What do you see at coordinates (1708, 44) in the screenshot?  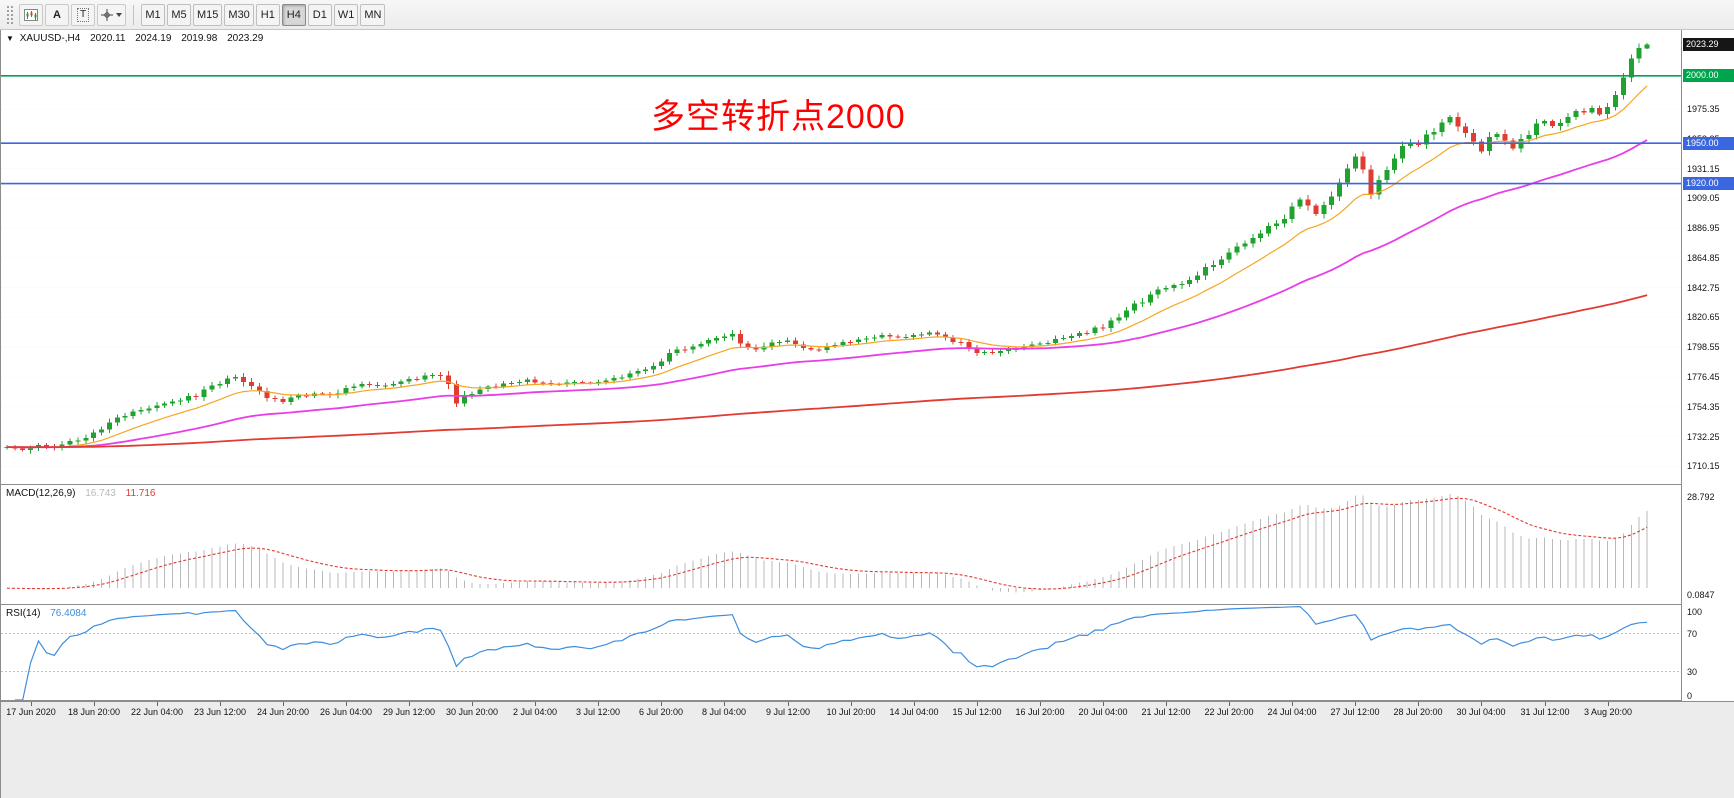 I see `last-price-badge: 2023.29` at bounding box center [1708, 44].